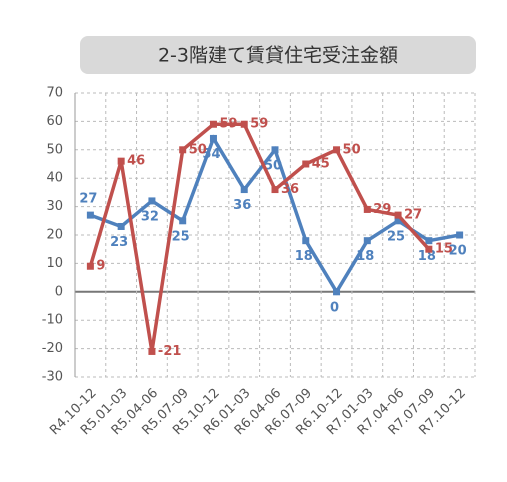 The image size is (507, 482). I want to click on title-box, so click(278, 55).